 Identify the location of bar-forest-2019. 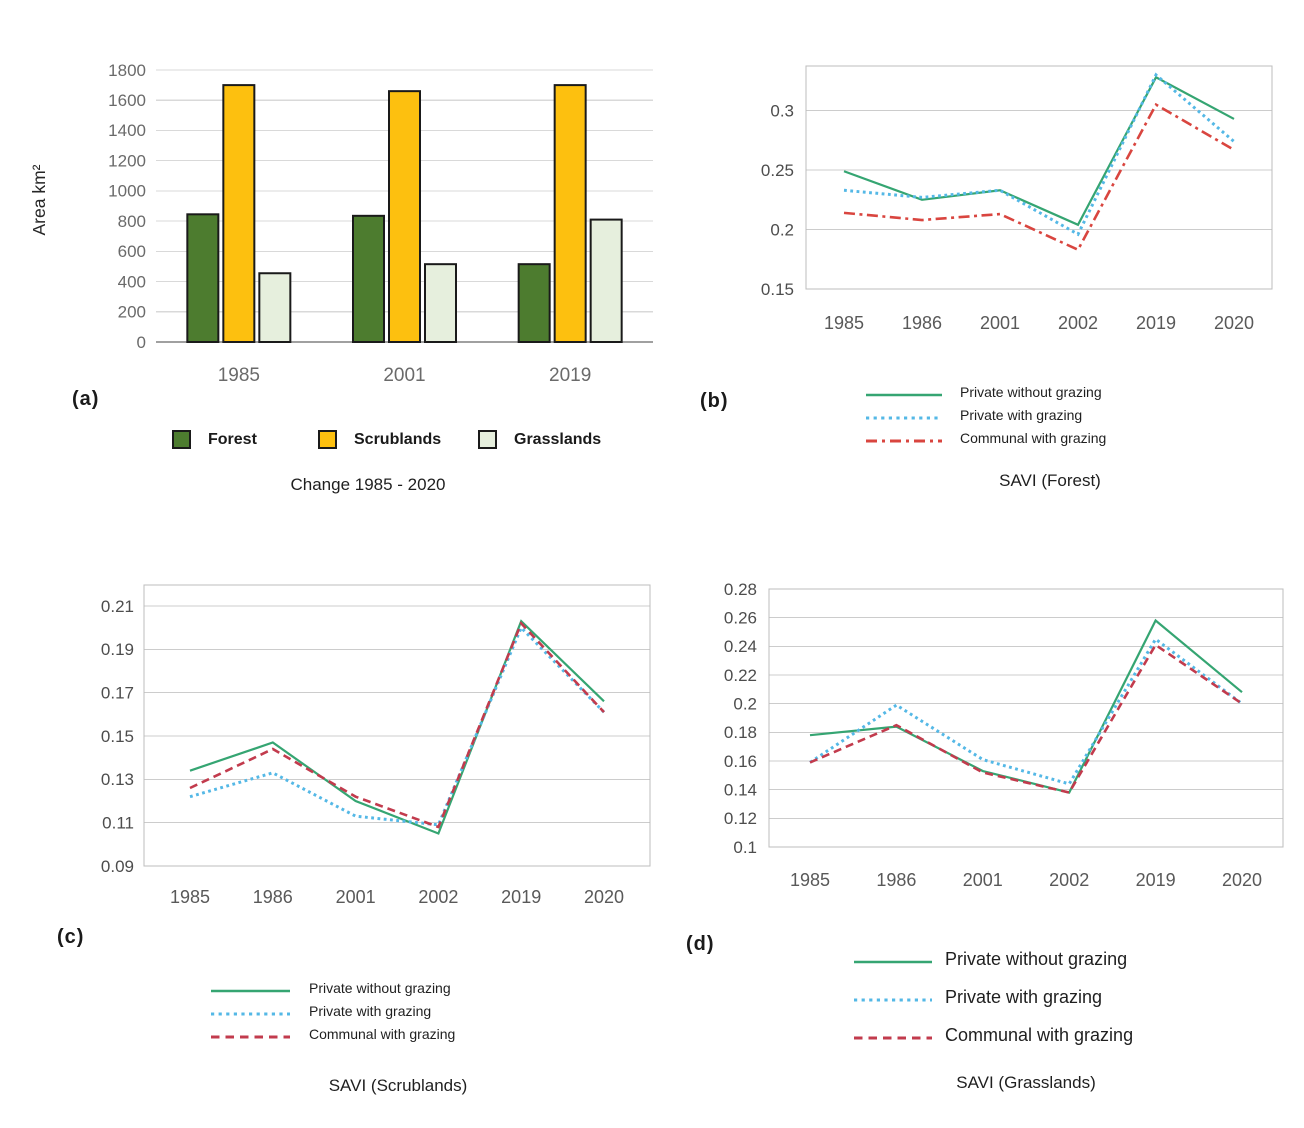
(534, 303).